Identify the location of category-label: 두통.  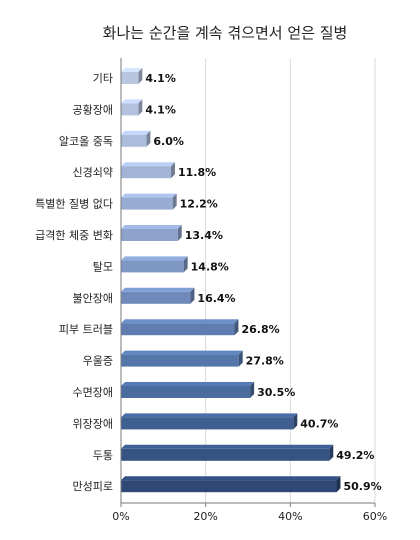
(103, 455).